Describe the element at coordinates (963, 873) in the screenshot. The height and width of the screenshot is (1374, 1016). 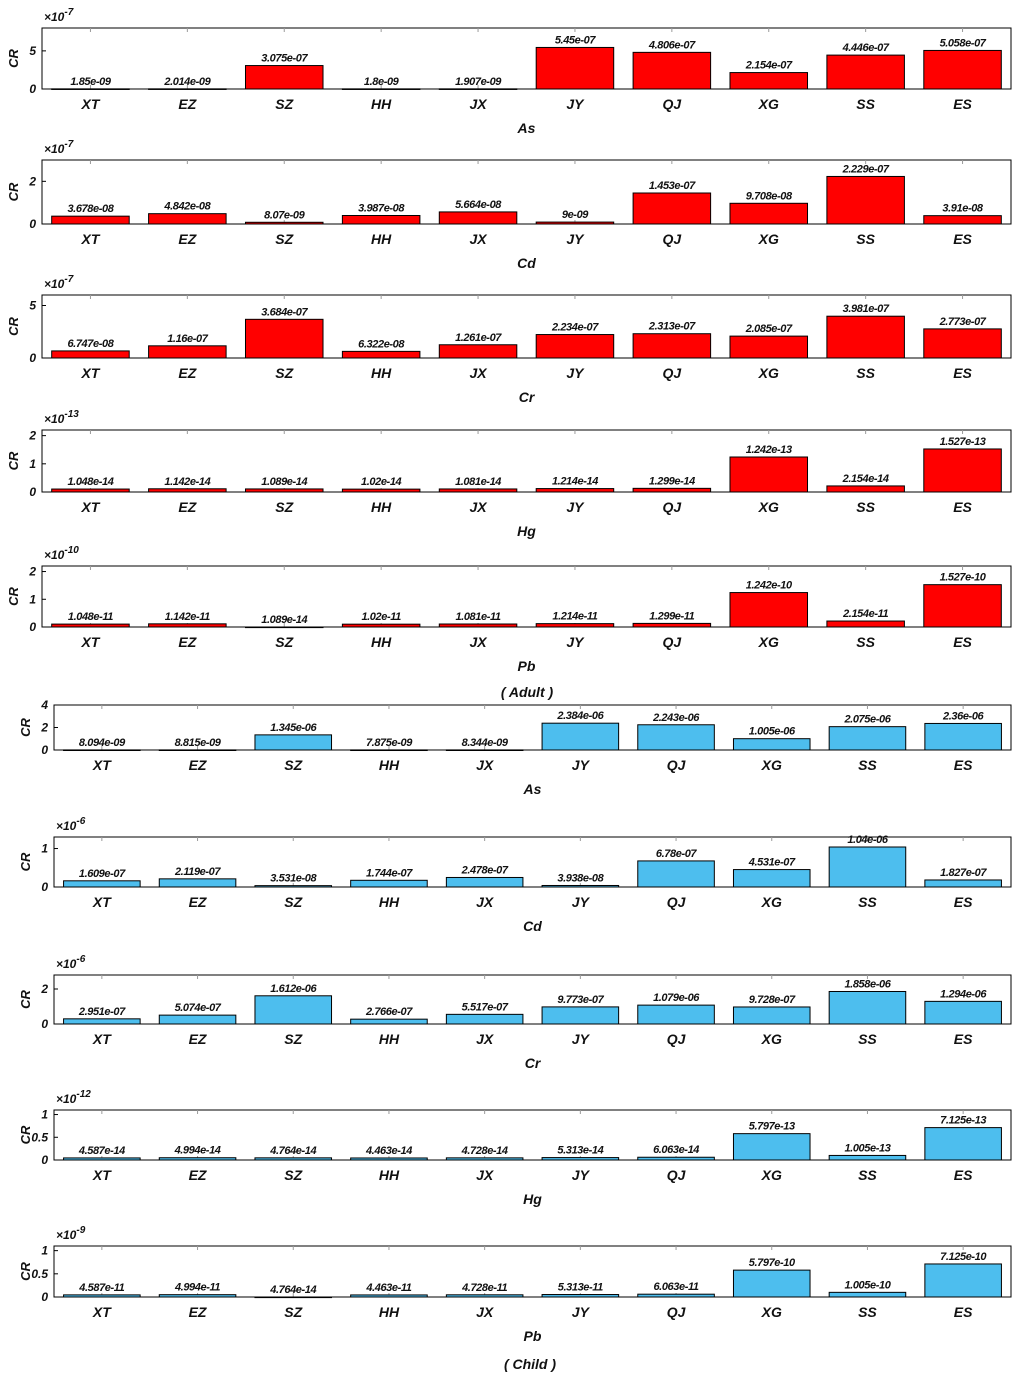
I see `data-label: 1.827e-07` at that location.